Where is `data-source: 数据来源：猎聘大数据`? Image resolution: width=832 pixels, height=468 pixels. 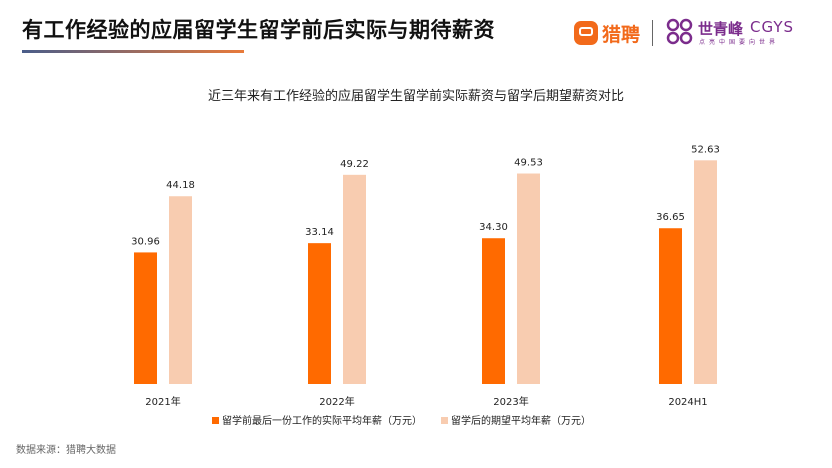
data-source: 数据来源：猎聘大数据 is located at coordinates (66, 450).